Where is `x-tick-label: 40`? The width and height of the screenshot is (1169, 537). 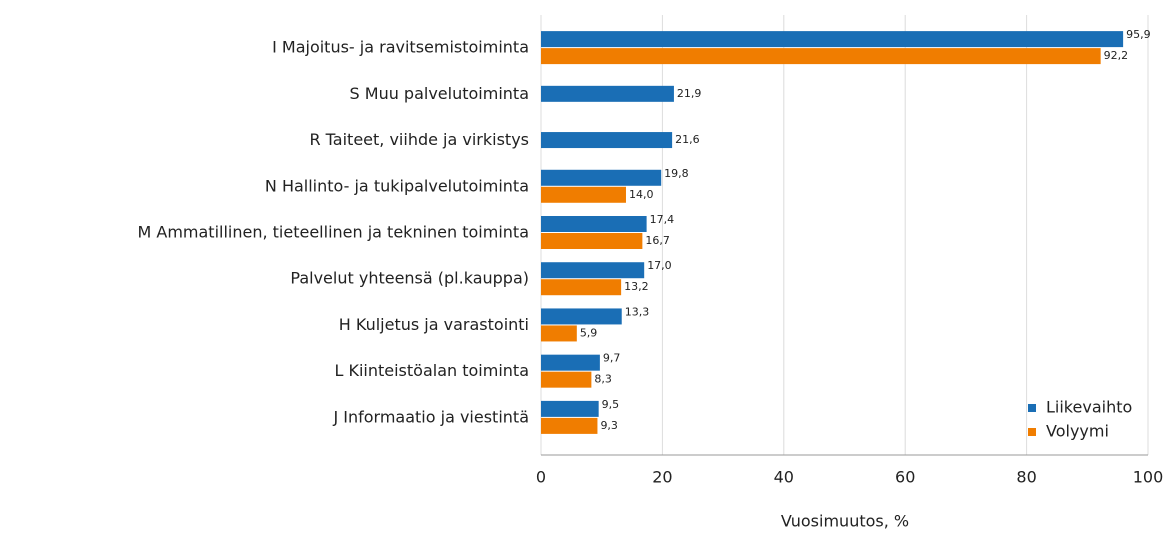 x-tick-label: 40 is located at coordinates (784, 477).